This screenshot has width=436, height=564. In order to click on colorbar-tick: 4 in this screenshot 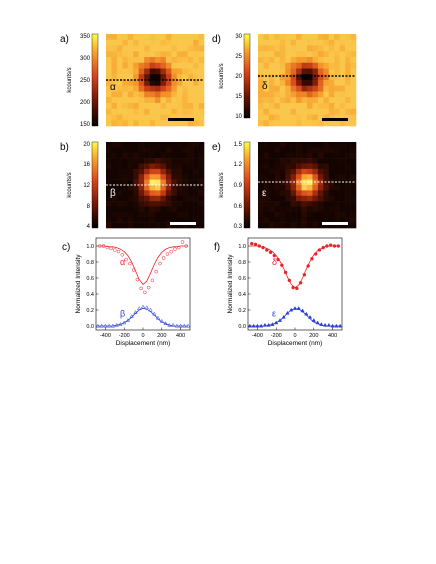, I will do `click(89, 227)`.